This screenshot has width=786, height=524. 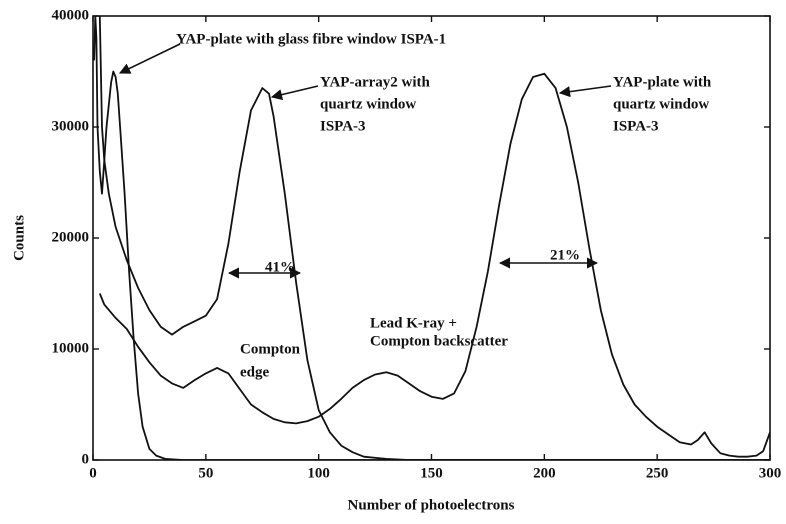 What do you see at coordinates (71, 237) in the screenshot?
I see `y-tick-label: 20000` at bounding box center [71, 237].